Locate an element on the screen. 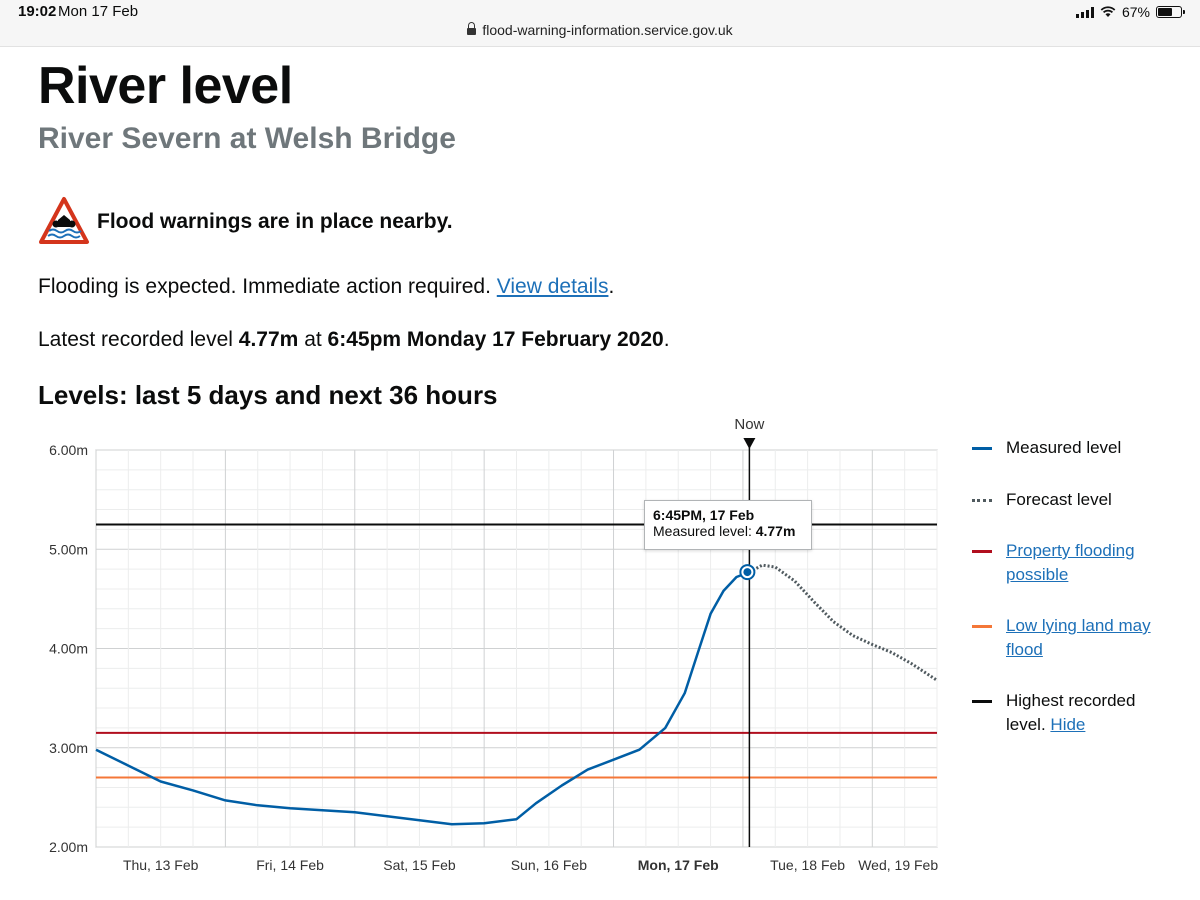 The image size is (1200, 900). flood-warning-text: Flood warnings are in place nearby. is located at coordinates (275, 221).